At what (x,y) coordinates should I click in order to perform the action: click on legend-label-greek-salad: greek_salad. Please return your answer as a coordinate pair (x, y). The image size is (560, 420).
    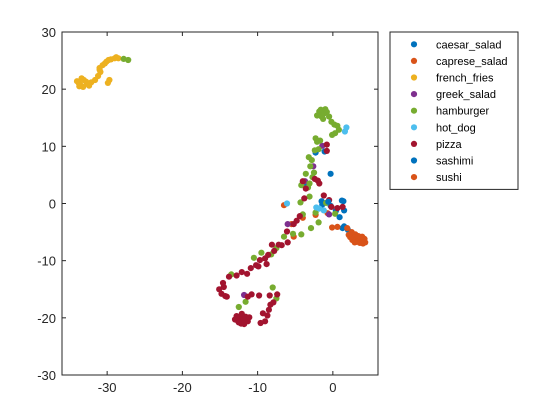
    Looking at the image, I should click on (466, 95).